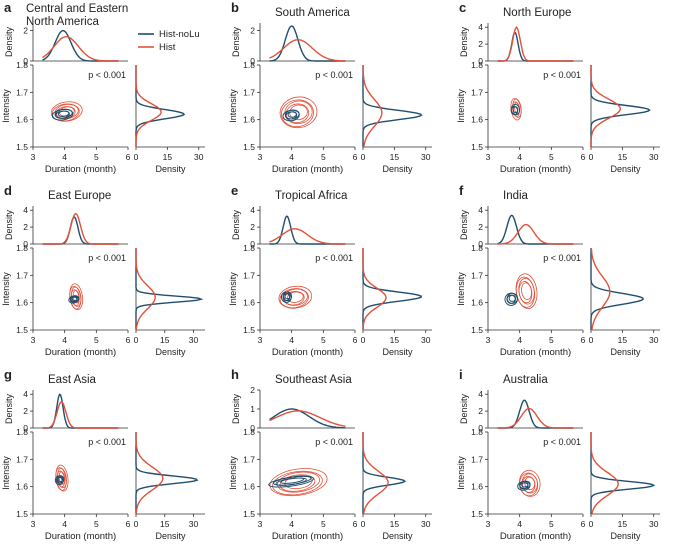  I want to click on panel-letter: h, so click(235, 374).